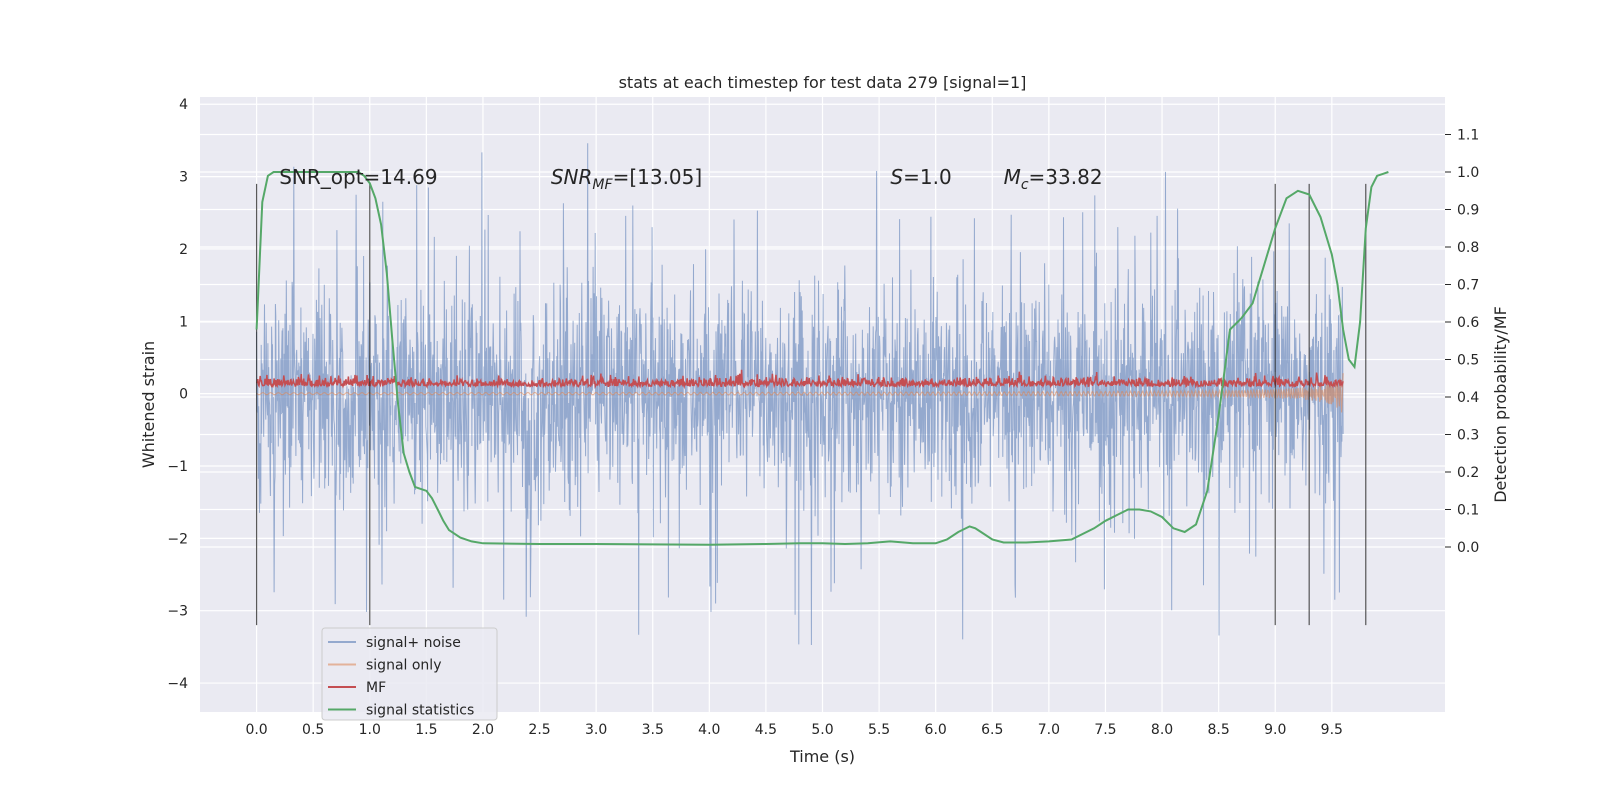 This screenshot has height=800, width=1600. What do you see at coordinates (709, 730) in the screenshot?
I see `x-tick-label: 4.0` at bounding box center [709, 730].